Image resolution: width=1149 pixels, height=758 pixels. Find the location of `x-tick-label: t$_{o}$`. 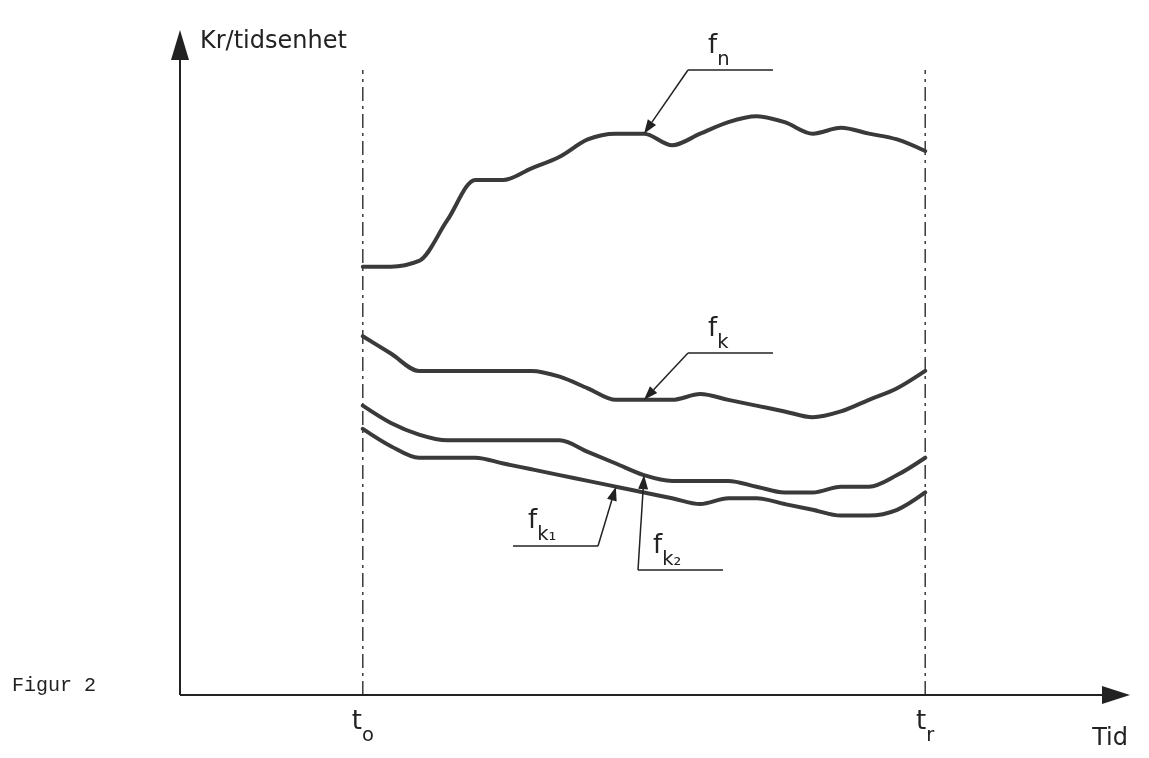

x-tick-label: t$_{o}$ is located at coordinates (362, 725).